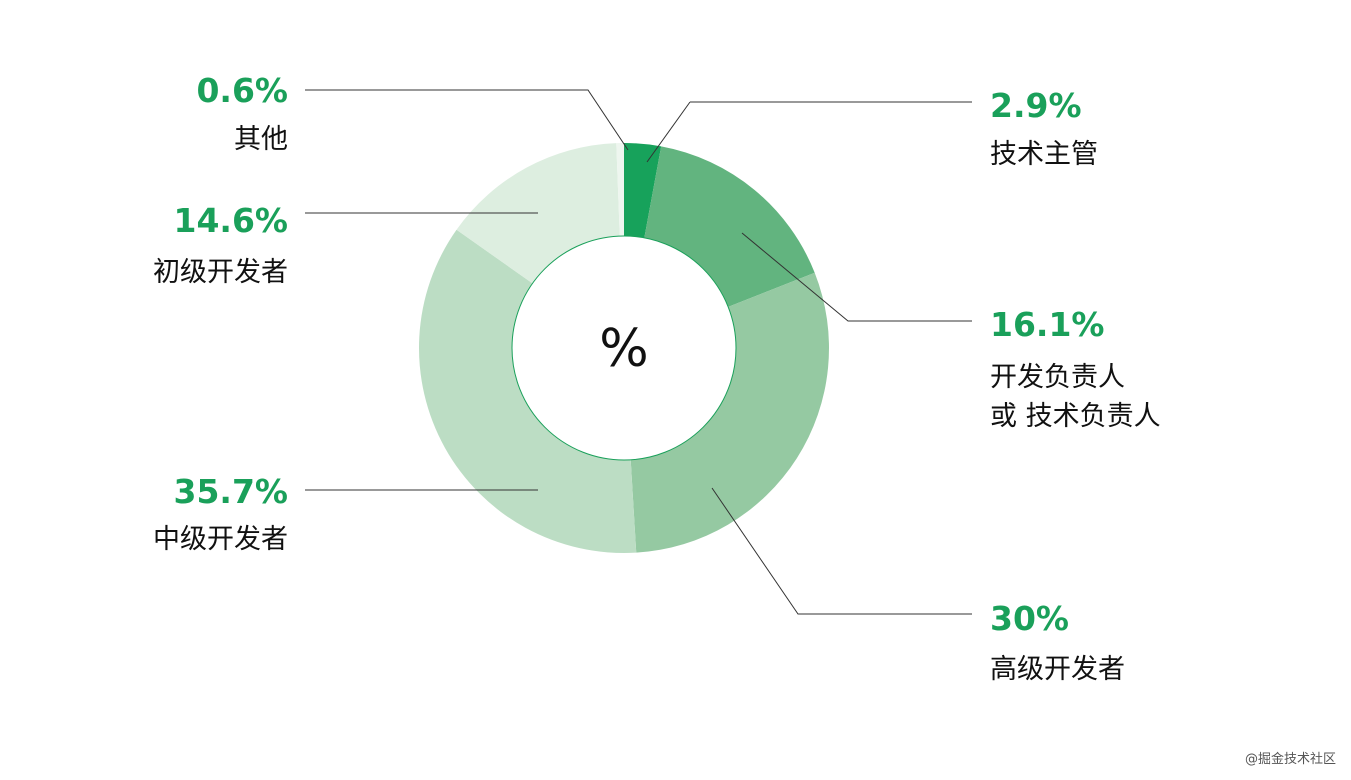 Image resolution: width=1351 pixels, height=780 pixels. I want to click on pct-other: 0.6%, so click(242, 90).